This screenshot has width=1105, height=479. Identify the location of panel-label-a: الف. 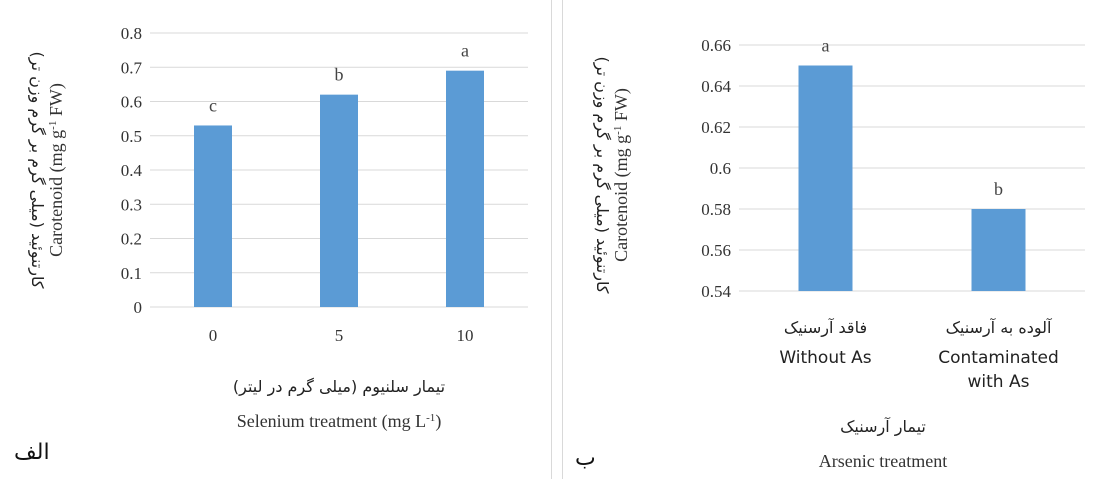
(32, 452).